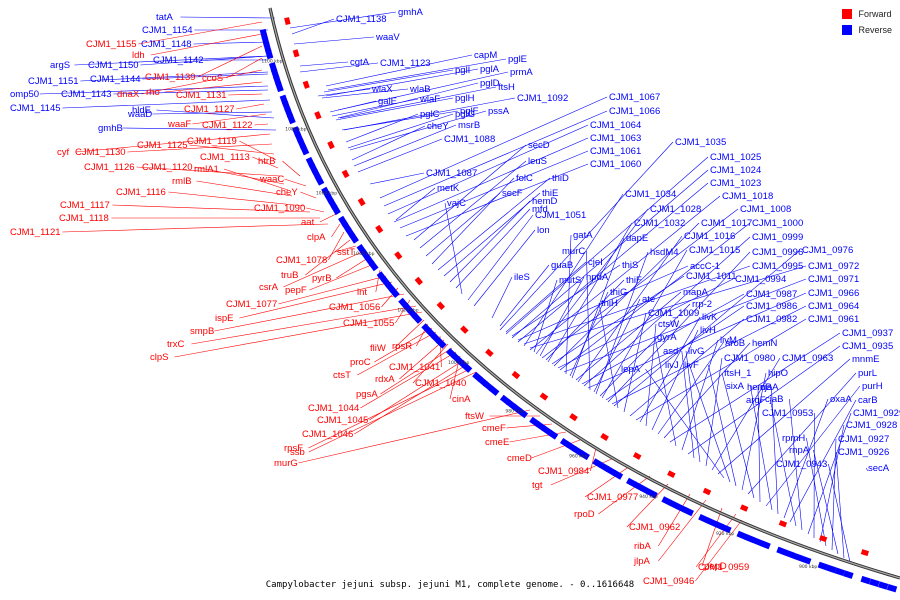 The image size is (900, 600). I want to click on reverse-gene-label: waaV, so click(387, 37).